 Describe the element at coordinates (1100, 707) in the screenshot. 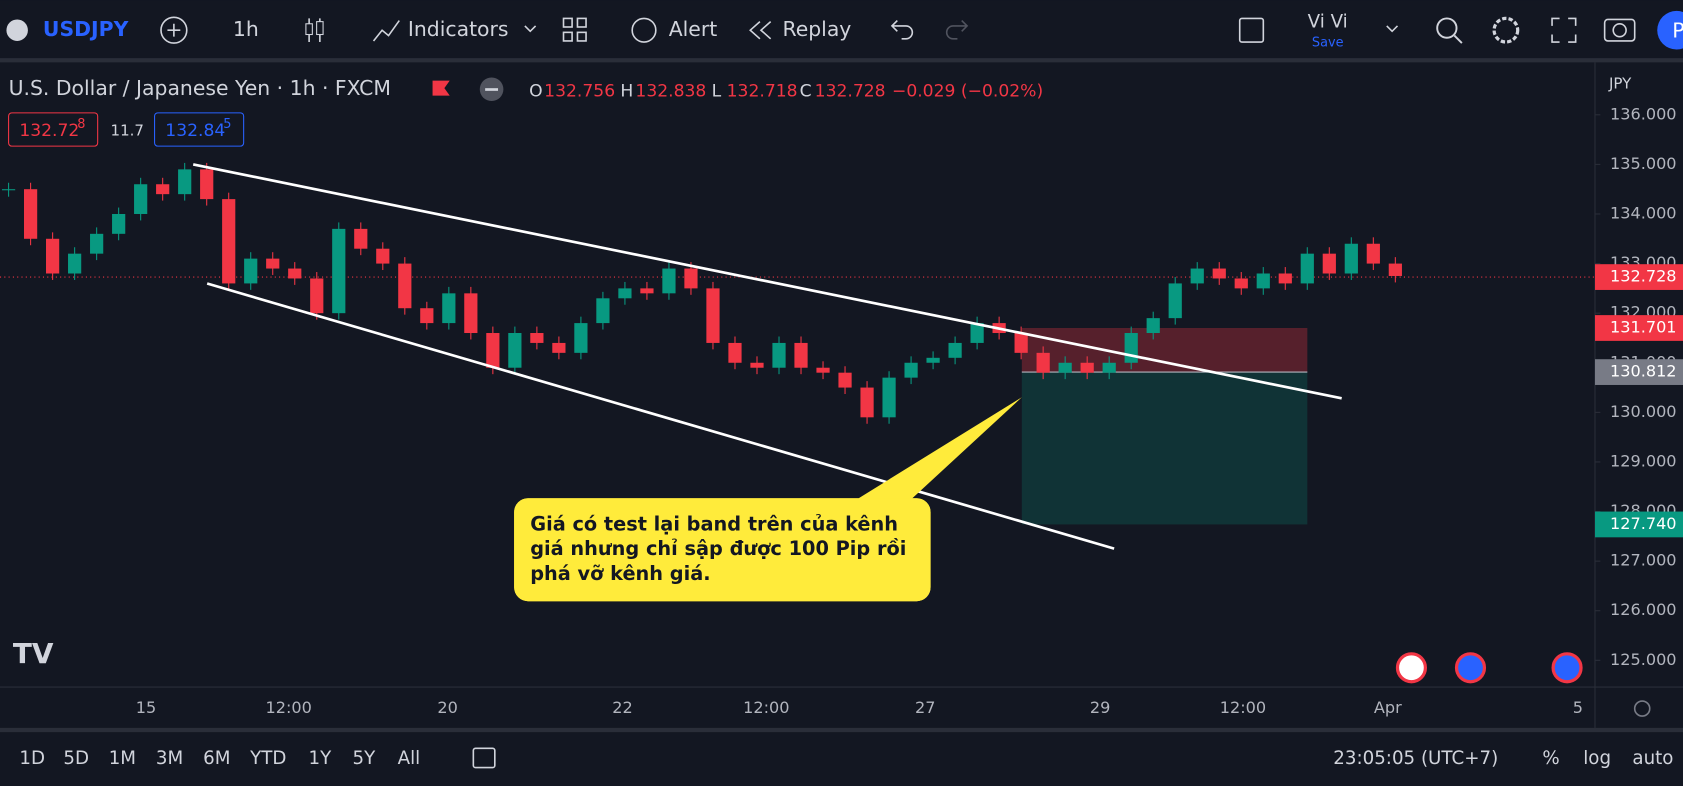

I see `x-tick-label: 29` at that location.